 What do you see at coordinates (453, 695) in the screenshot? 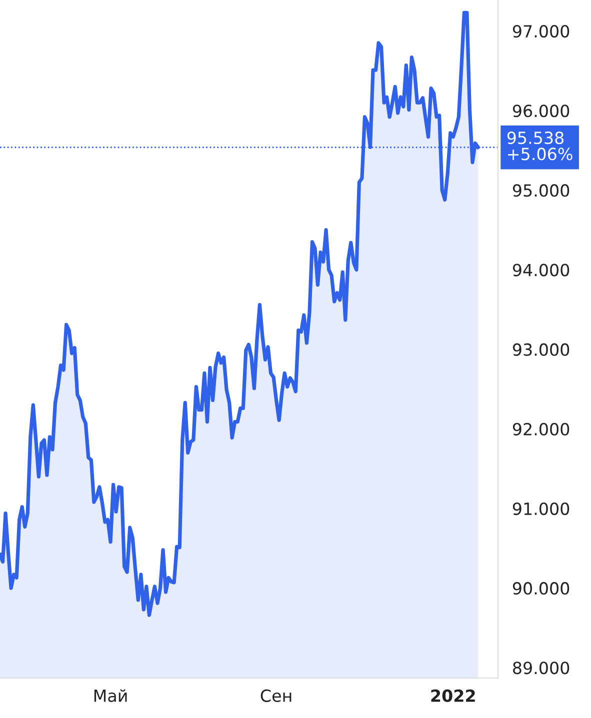
I see `x-tick-label: 2022` at bounding box center [453, 695].